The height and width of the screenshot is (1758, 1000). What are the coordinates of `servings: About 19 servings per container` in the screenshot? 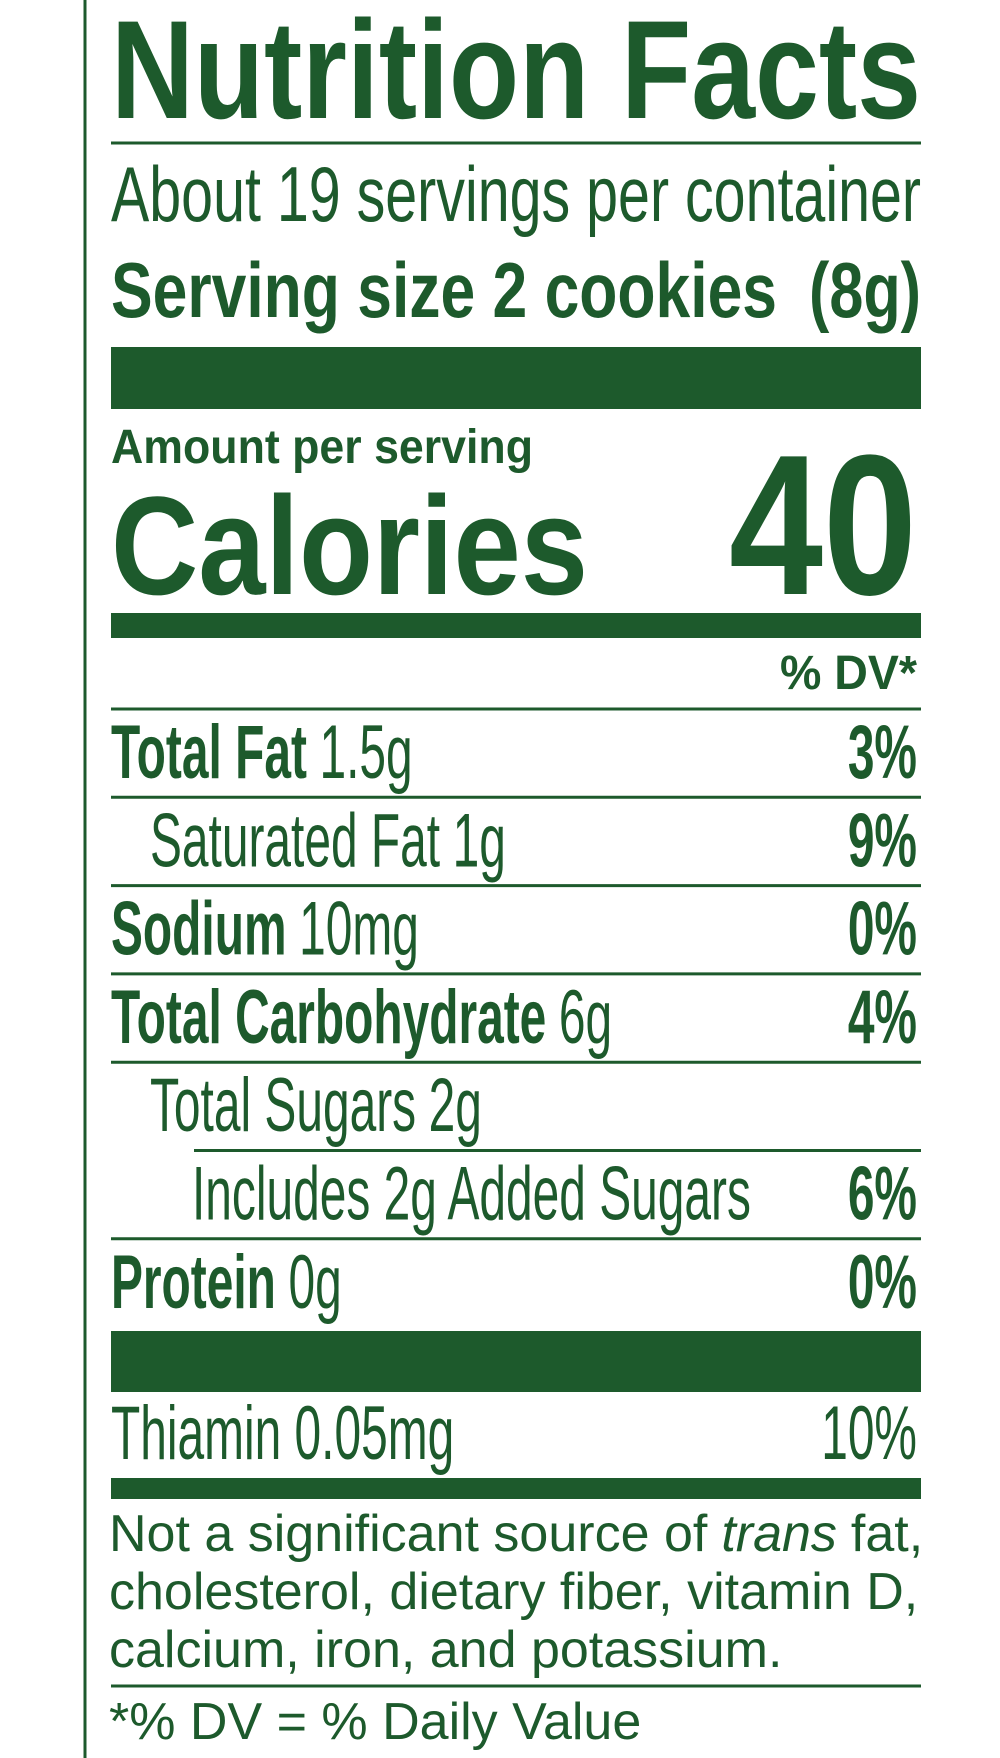 It's located at (516, 194).